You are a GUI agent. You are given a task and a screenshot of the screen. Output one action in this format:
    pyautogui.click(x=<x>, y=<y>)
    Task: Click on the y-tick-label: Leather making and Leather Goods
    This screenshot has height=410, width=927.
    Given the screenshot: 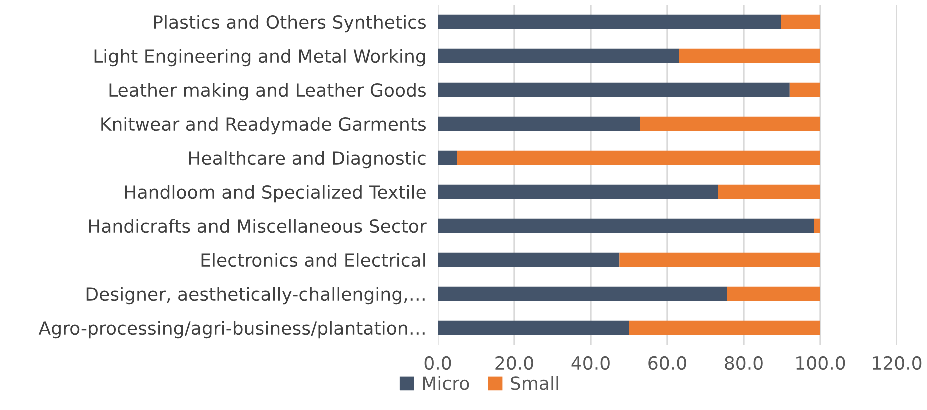 What is the action you would take?
    pyautogui.click(x=268, y=92)
    